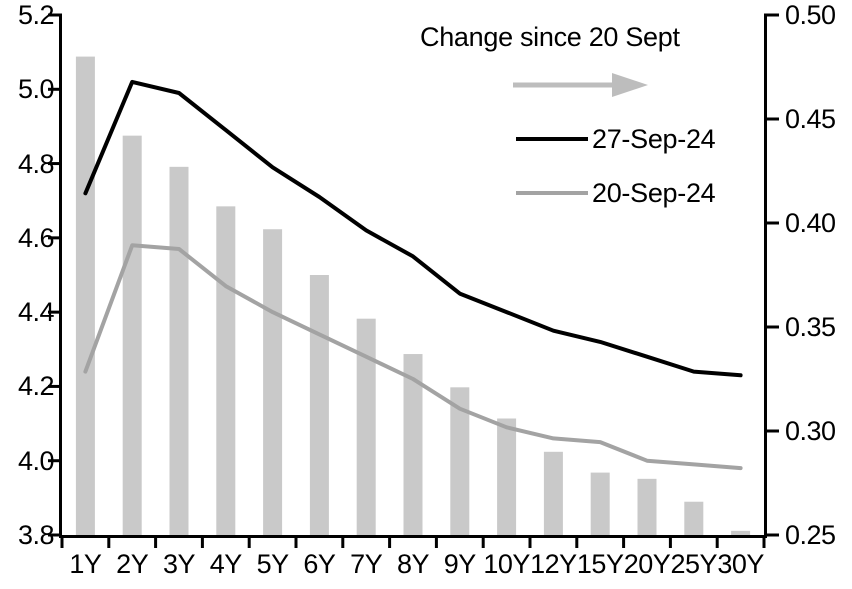 The height and width of the screenshot is (589, 852). I want to click on bar-change-30Y, so click(741, 532).